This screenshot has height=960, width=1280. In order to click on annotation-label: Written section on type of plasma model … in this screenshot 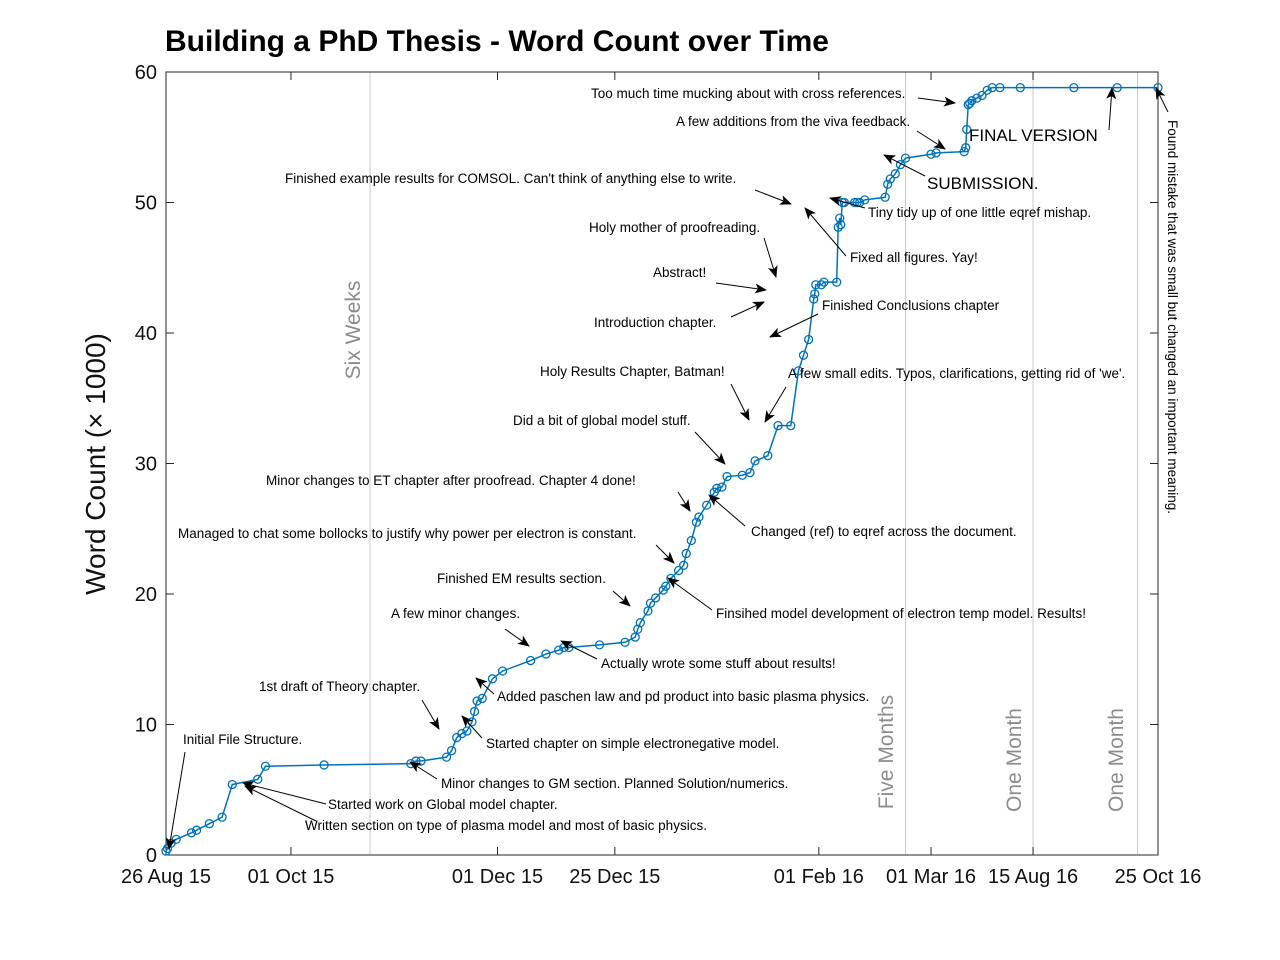, I will do `click(506, 825)`.